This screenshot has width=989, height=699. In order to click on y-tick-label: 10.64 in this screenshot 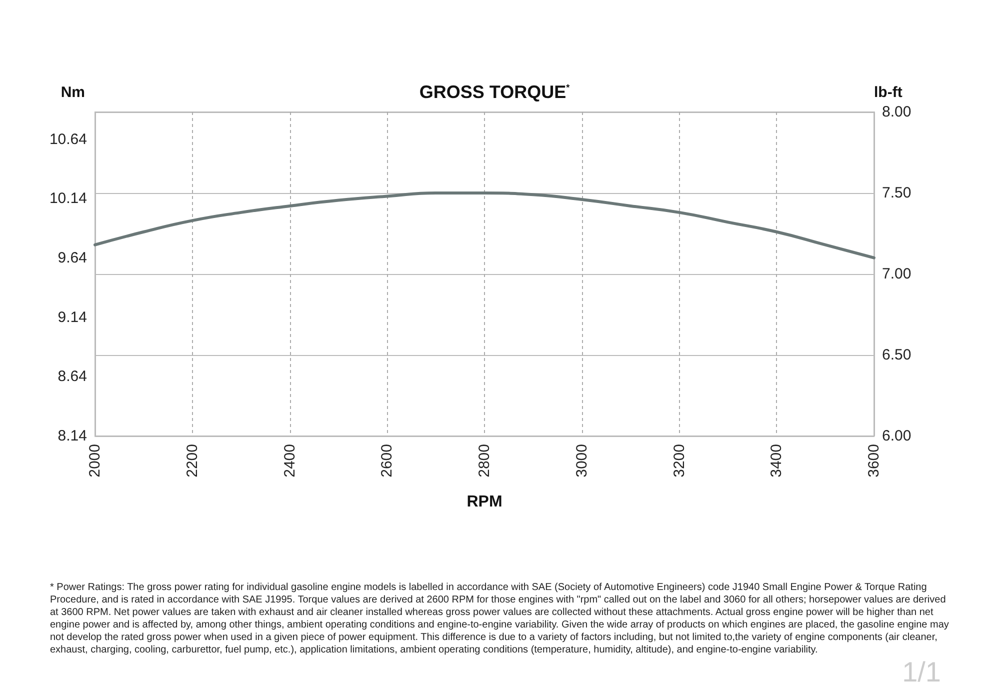, I will do `click(68, 139)`.